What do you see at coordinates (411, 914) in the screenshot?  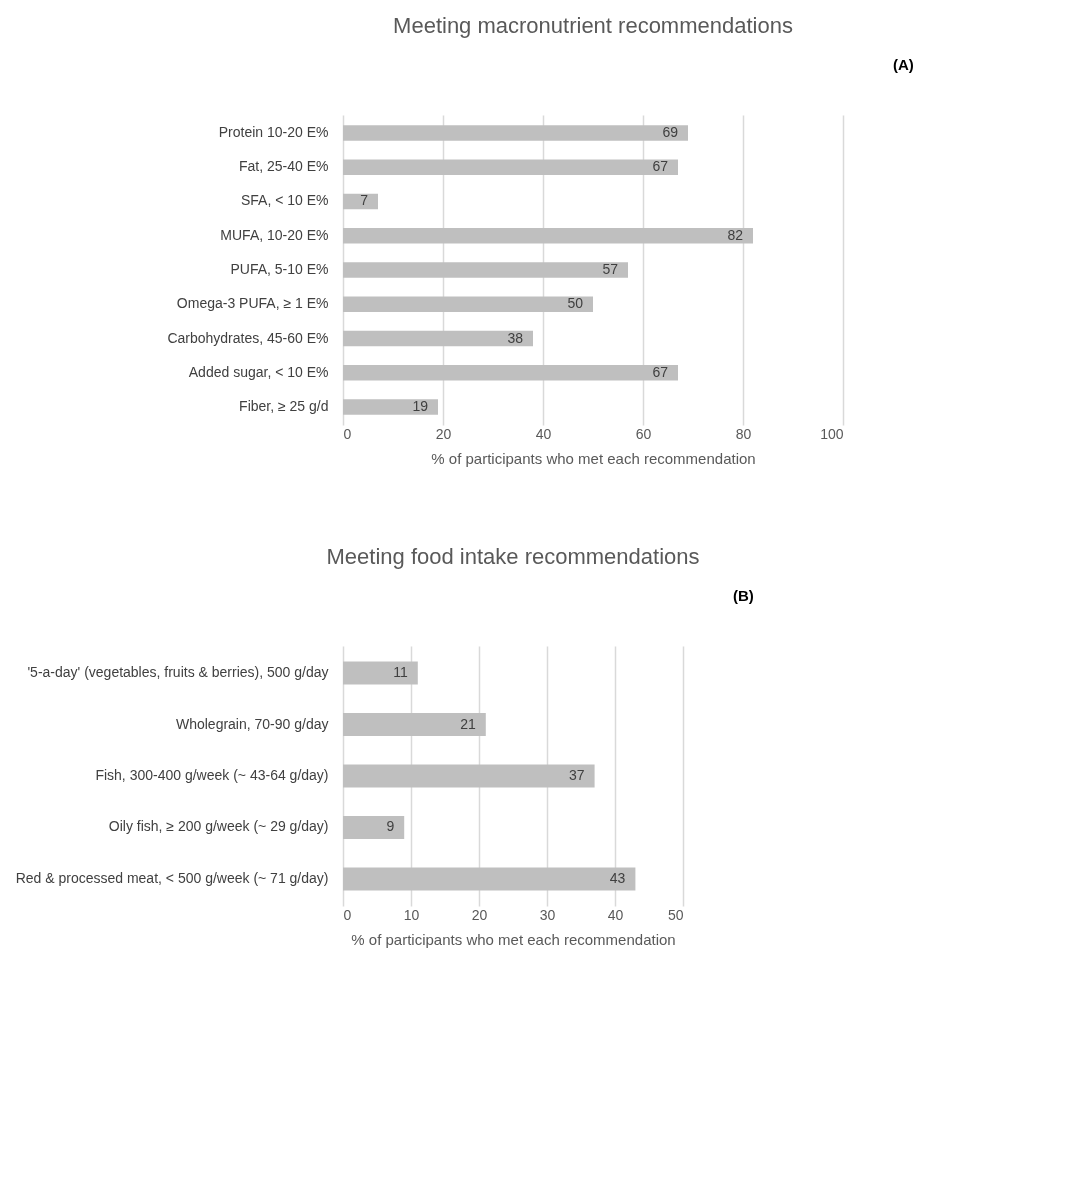 I see `x-tick-label: 10` at bounding box center [411, 914].